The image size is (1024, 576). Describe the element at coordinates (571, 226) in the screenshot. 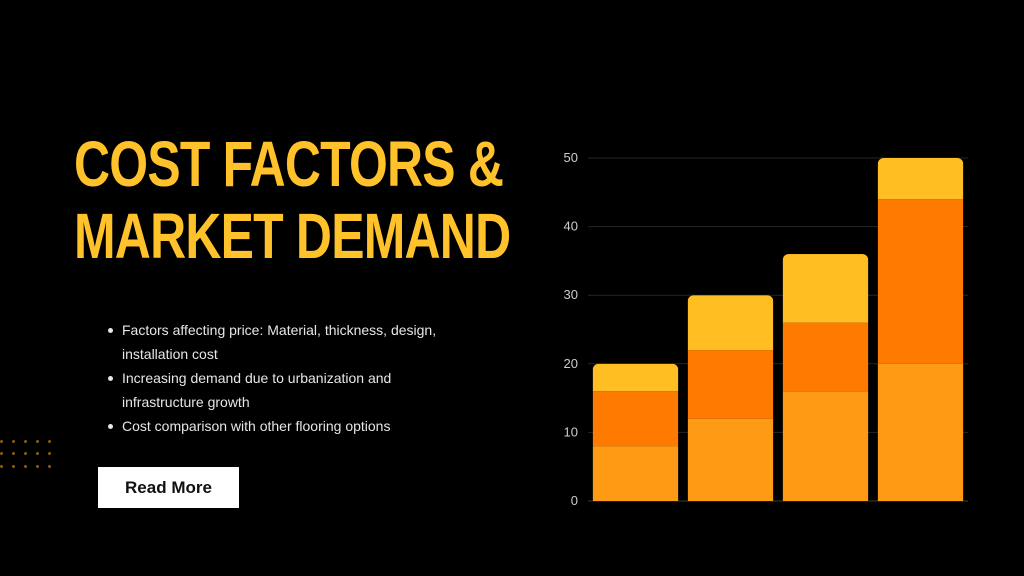

I see `y-tick-label: 40` at that location.